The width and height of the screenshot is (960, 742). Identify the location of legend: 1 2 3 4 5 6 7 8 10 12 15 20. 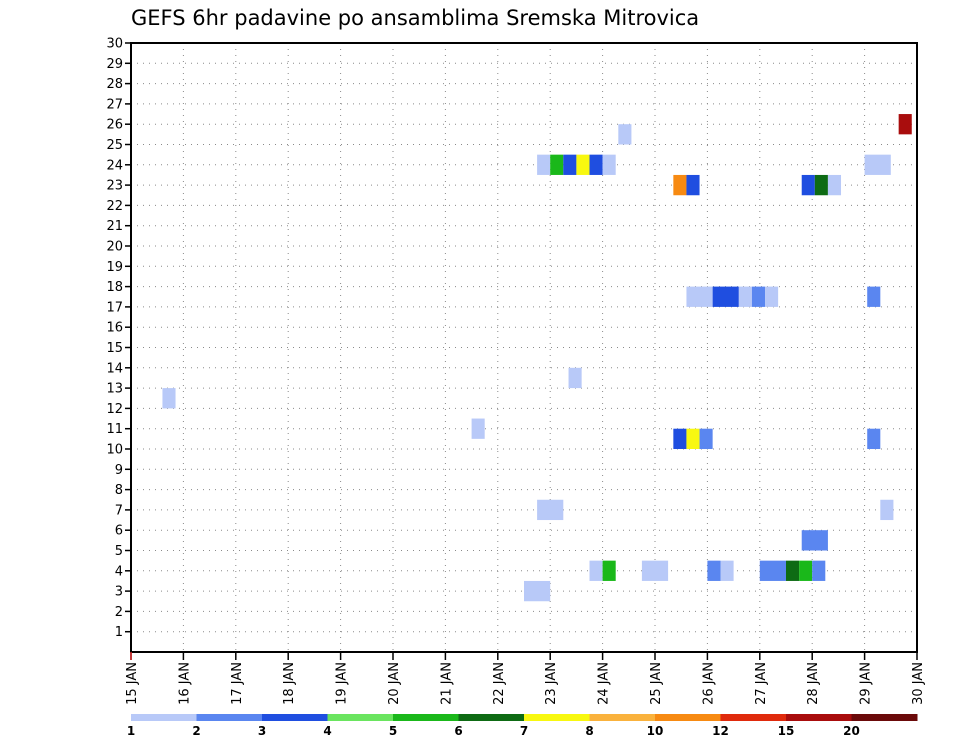
(522, 726).